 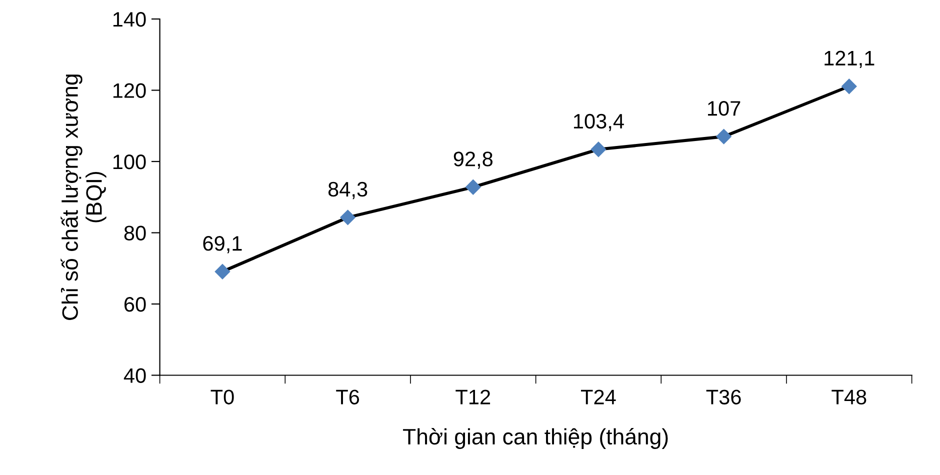 What do you see at coordinates (222, 397) in the screenshot?
I see `x-tick-label: T0` at bounding box center [222, 397].